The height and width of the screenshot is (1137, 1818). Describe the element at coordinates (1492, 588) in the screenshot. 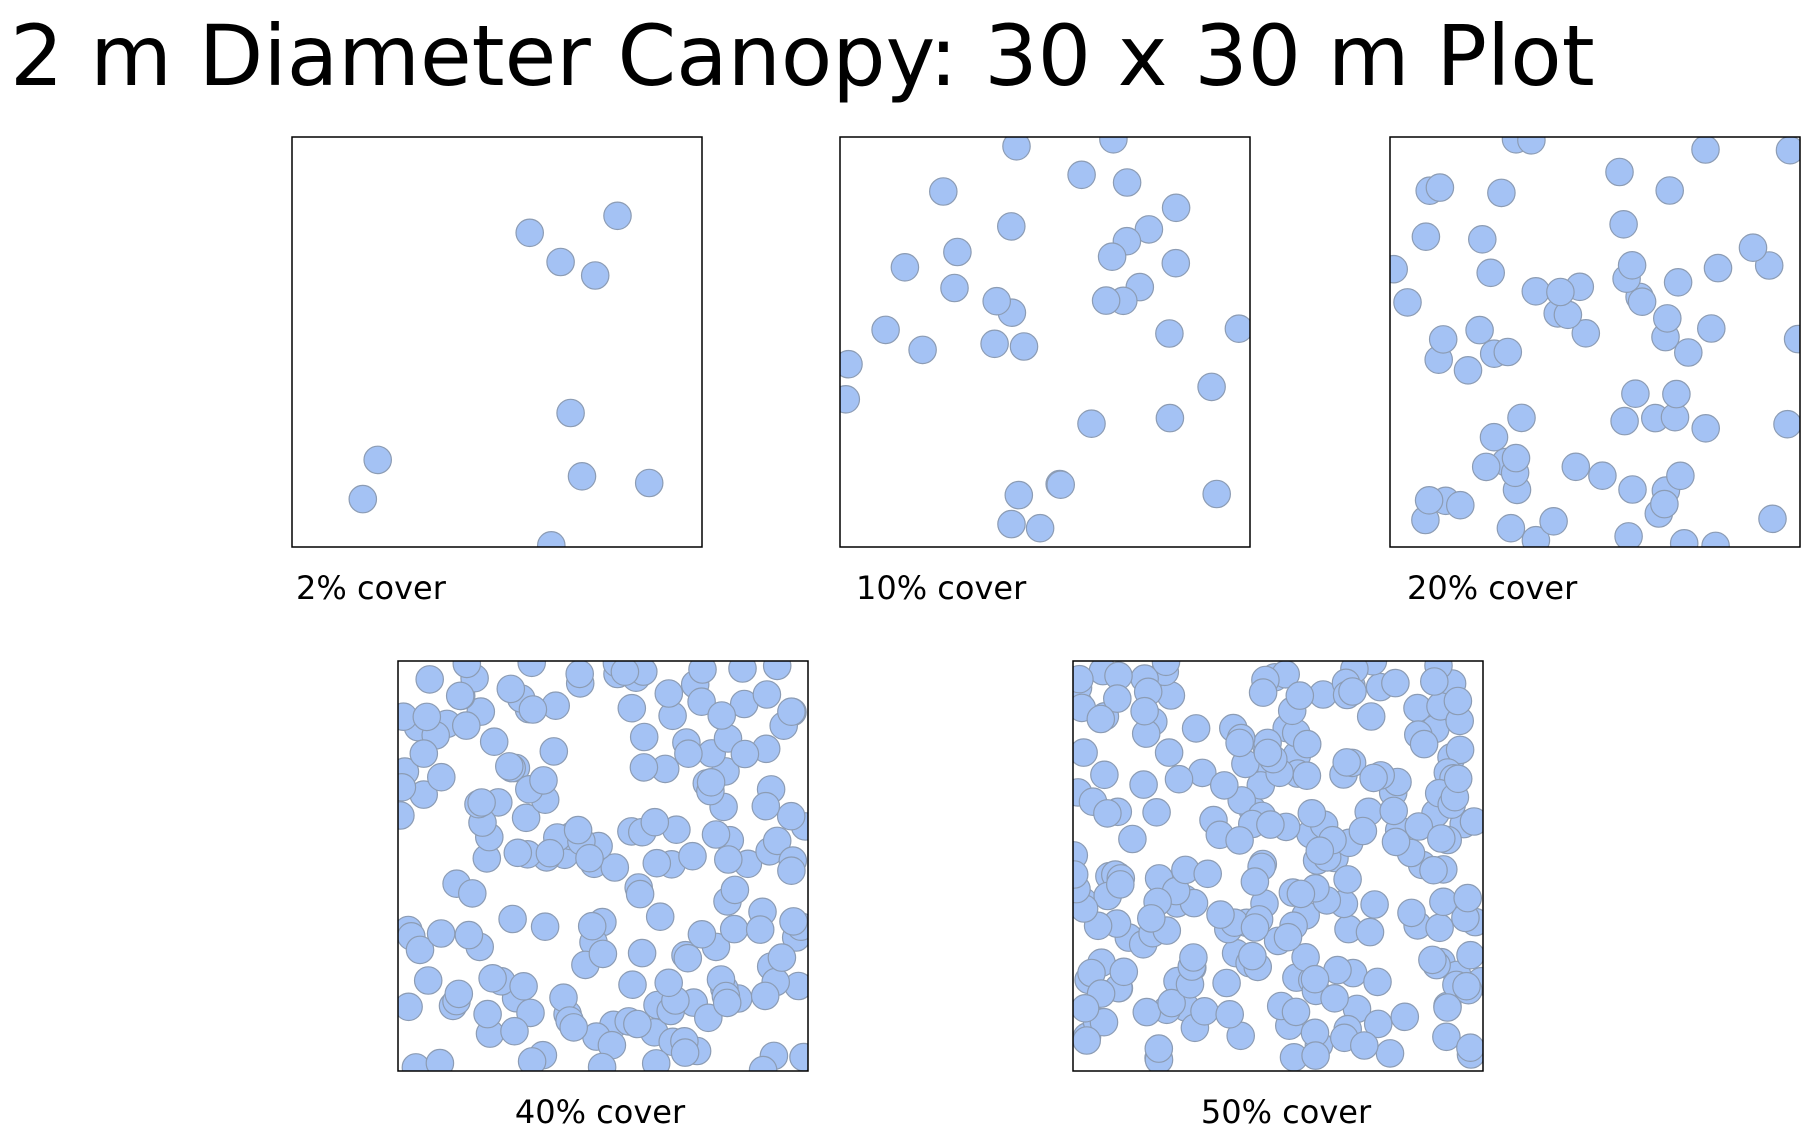

I see `cover-label: 20% cover` at that location.